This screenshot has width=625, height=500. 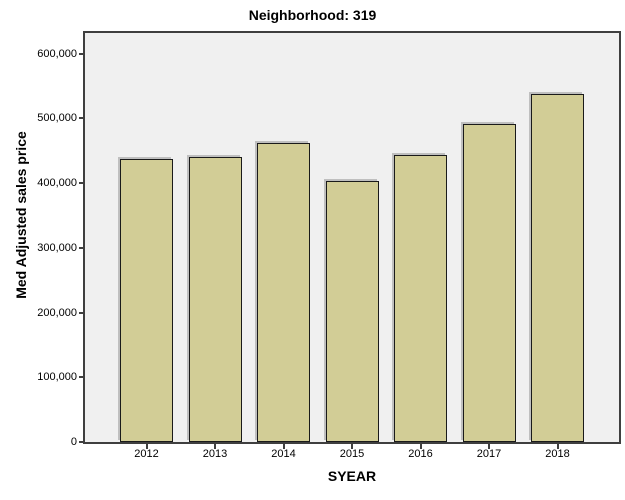 I want to click on bar-2015, so click(x=352, y=311).